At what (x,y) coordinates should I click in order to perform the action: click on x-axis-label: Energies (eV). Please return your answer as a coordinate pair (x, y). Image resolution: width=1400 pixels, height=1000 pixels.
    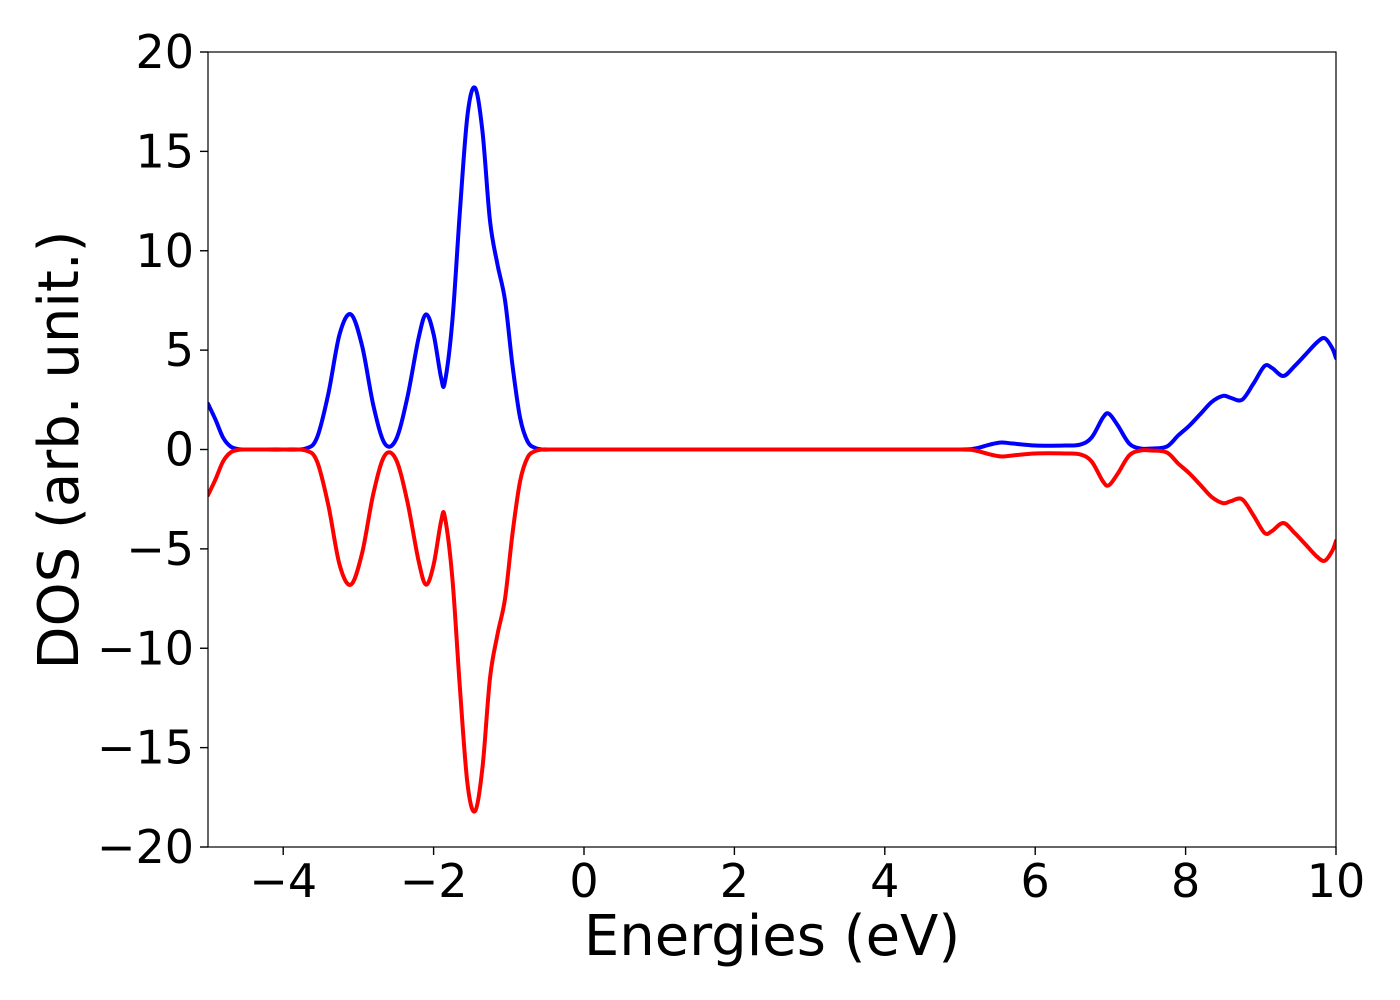
    Looking at the image, I should click on (772, 936).